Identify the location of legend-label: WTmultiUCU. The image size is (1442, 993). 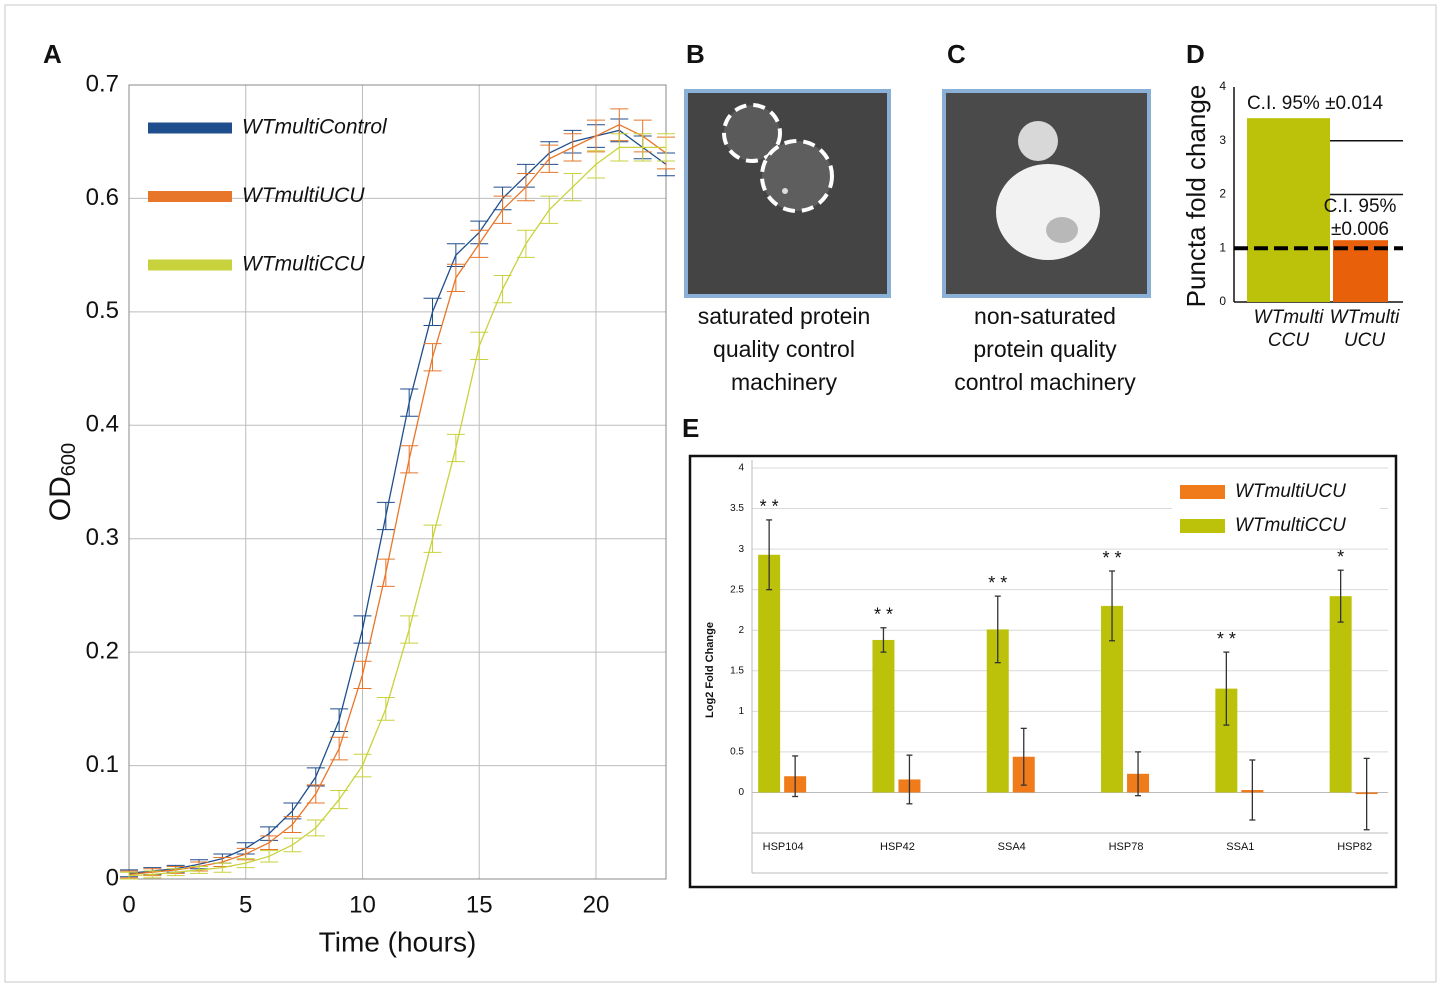
(1290, 491).